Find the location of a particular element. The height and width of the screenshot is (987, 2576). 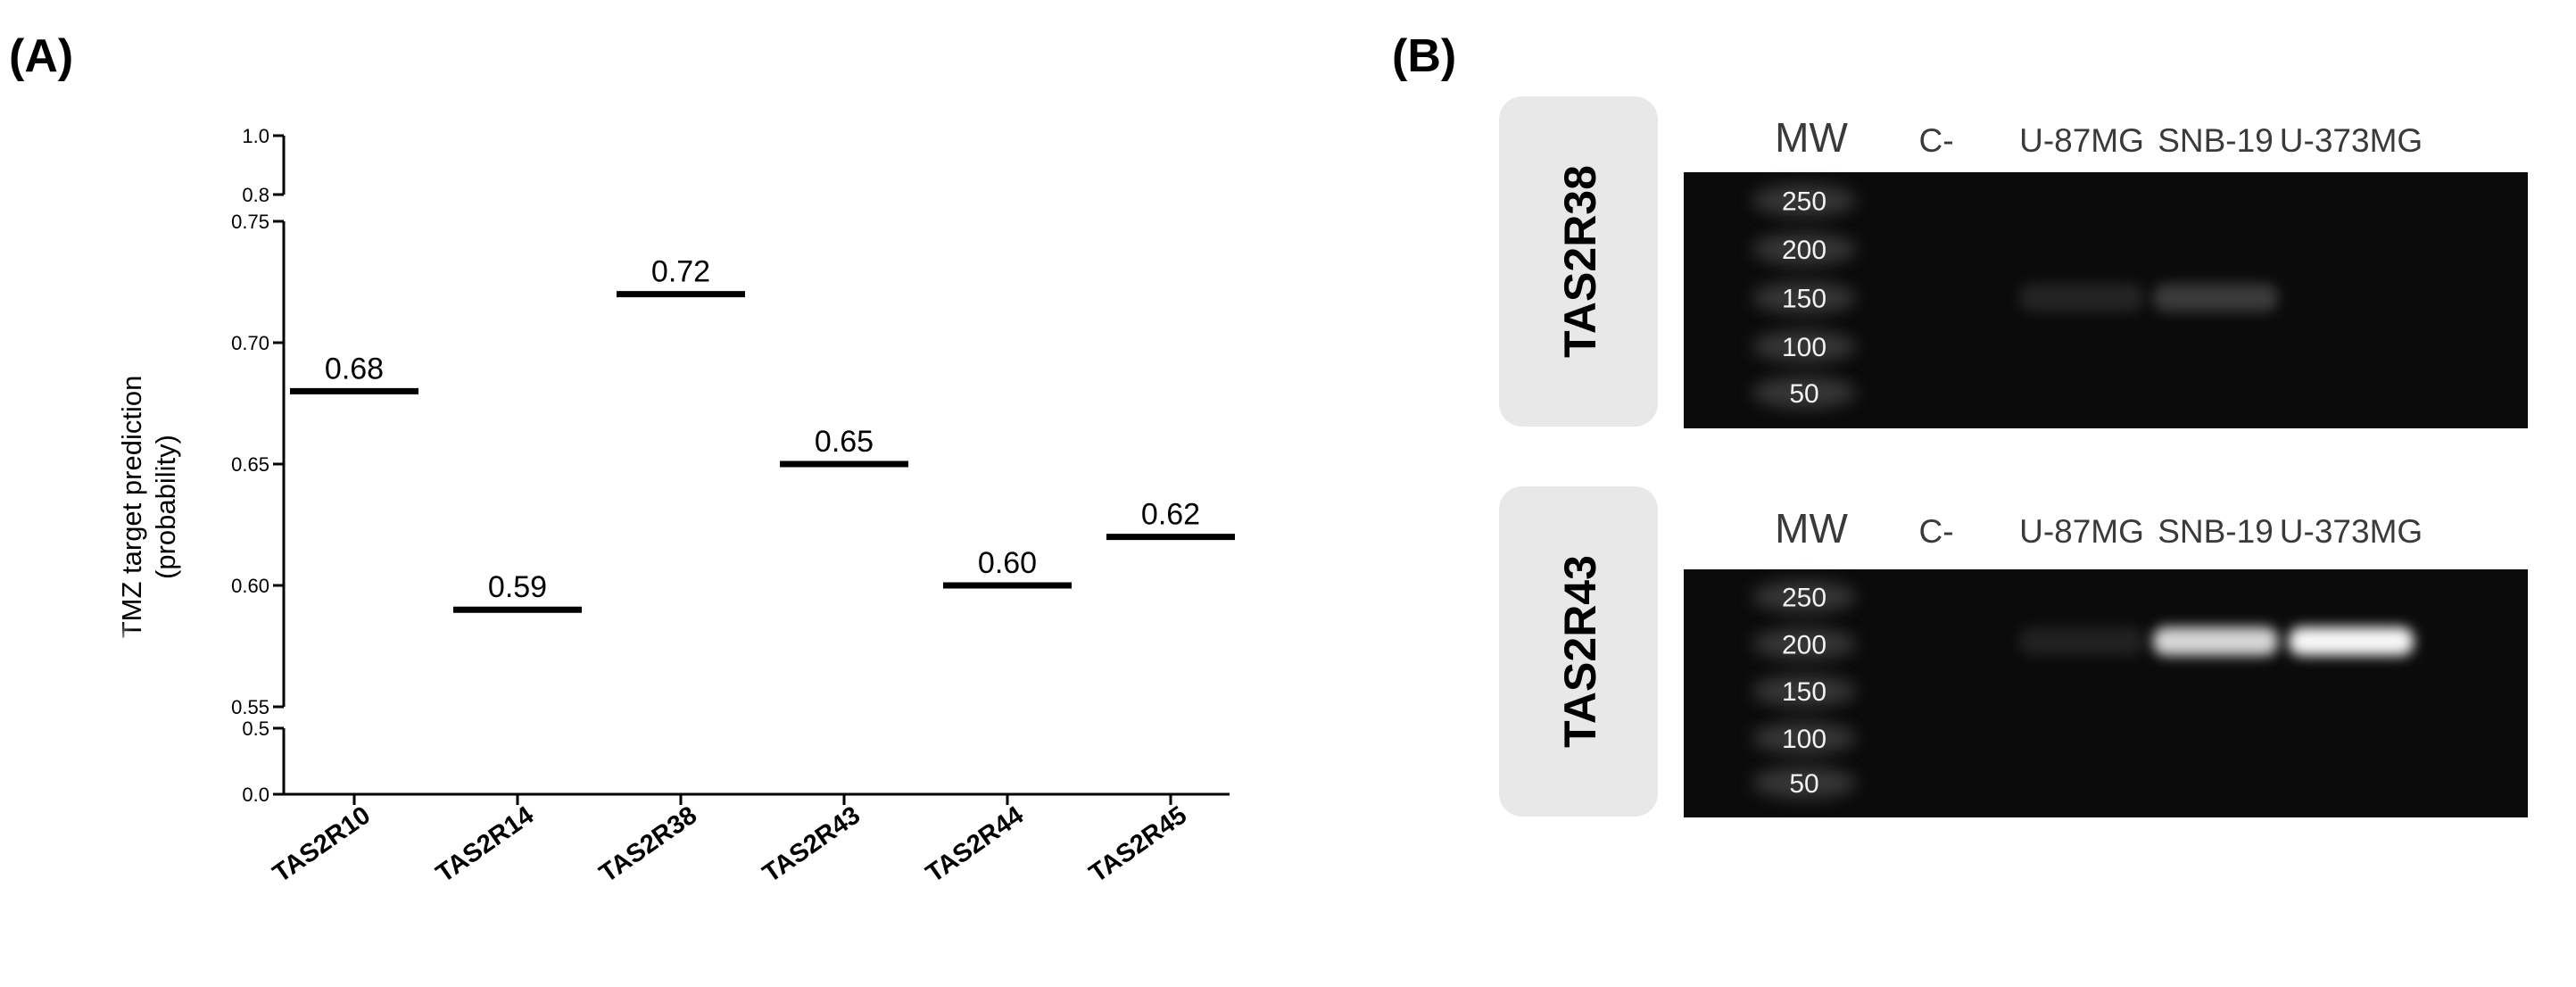

y-tick-label: 0.5 is located at coordinates (255, 728).